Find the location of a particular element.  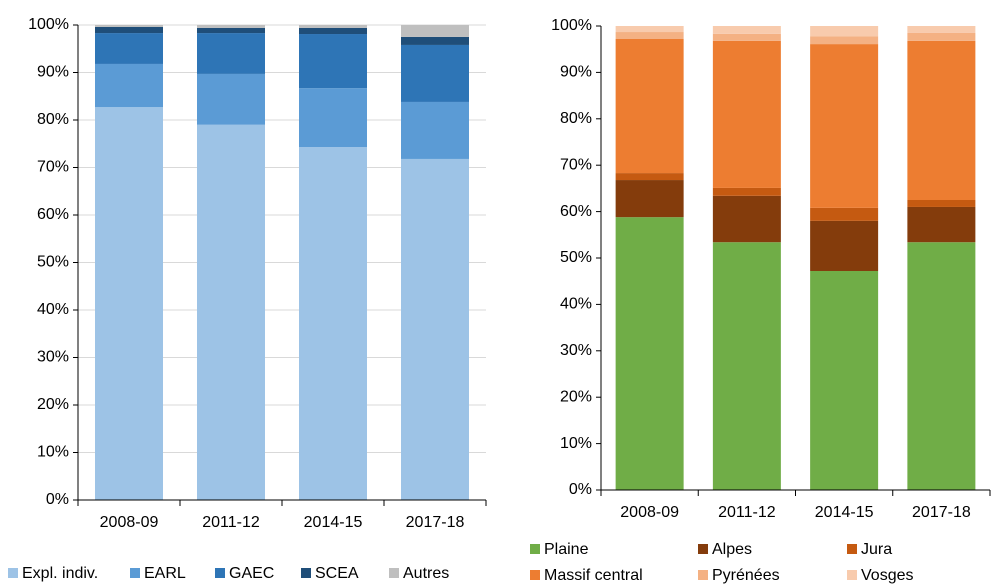

legend-label: Jura is located at coordinates (876, 549).